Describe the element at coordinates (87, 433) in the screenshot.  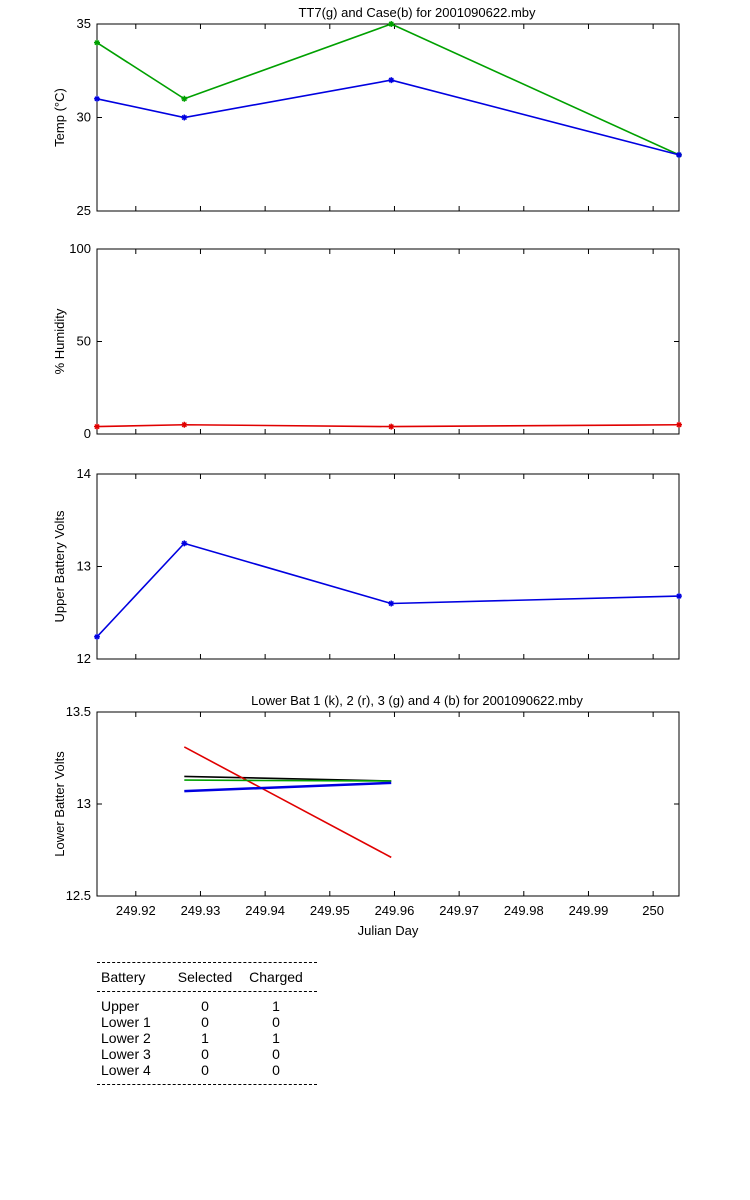
I see `y-tick-label: 0` at that location.